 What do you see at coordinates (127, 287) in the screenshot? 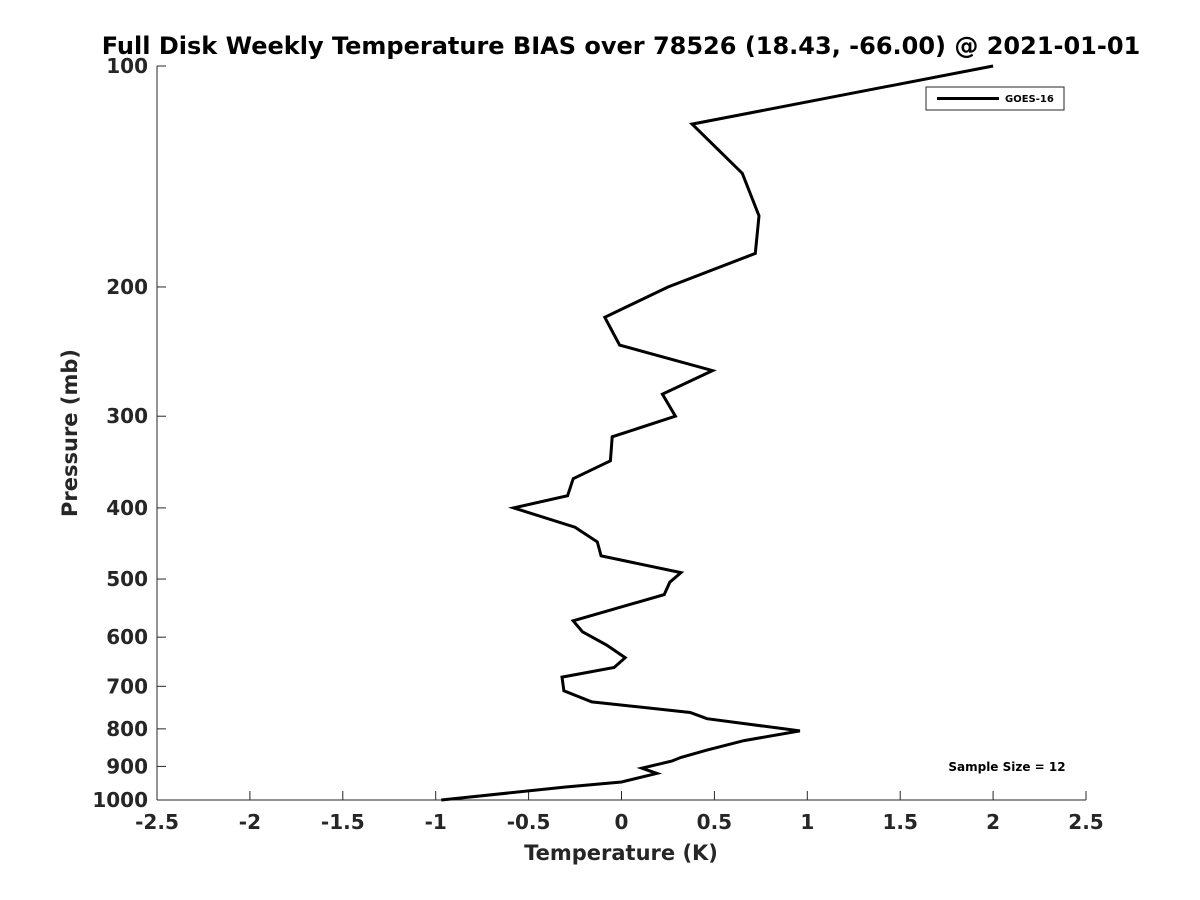
I see `y-tick-label: 200` at bounding box center [127, 287].